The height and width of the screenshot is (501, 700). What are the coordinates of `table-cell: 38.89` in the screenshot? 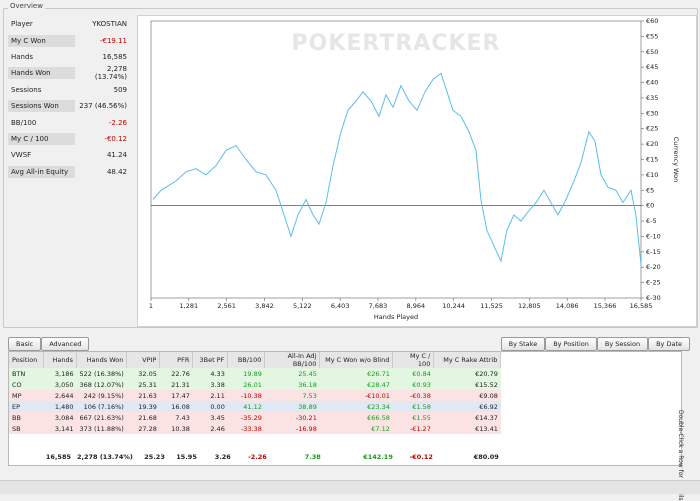 It's located at (307, 406).